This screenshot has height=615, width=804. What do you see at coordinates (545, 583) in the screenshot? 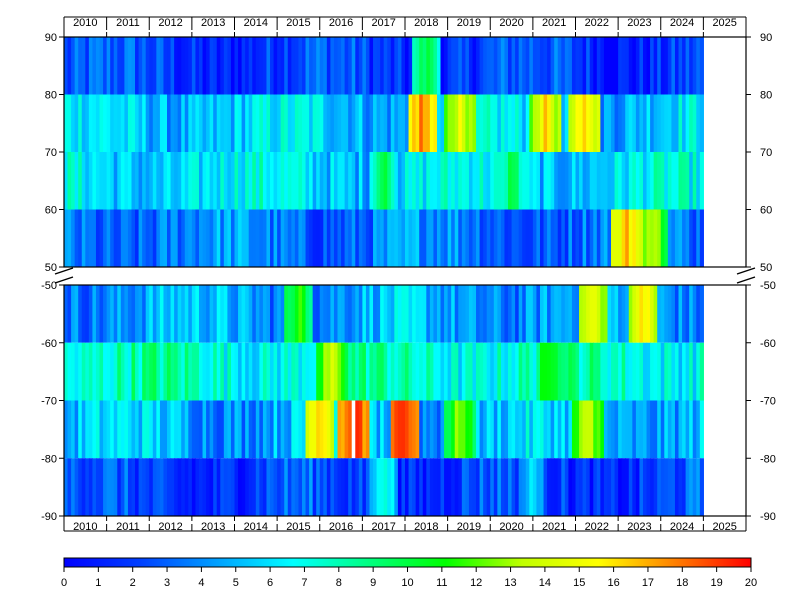
I see `colorbar-tick-label: 14` at bounding box center [545, 583].